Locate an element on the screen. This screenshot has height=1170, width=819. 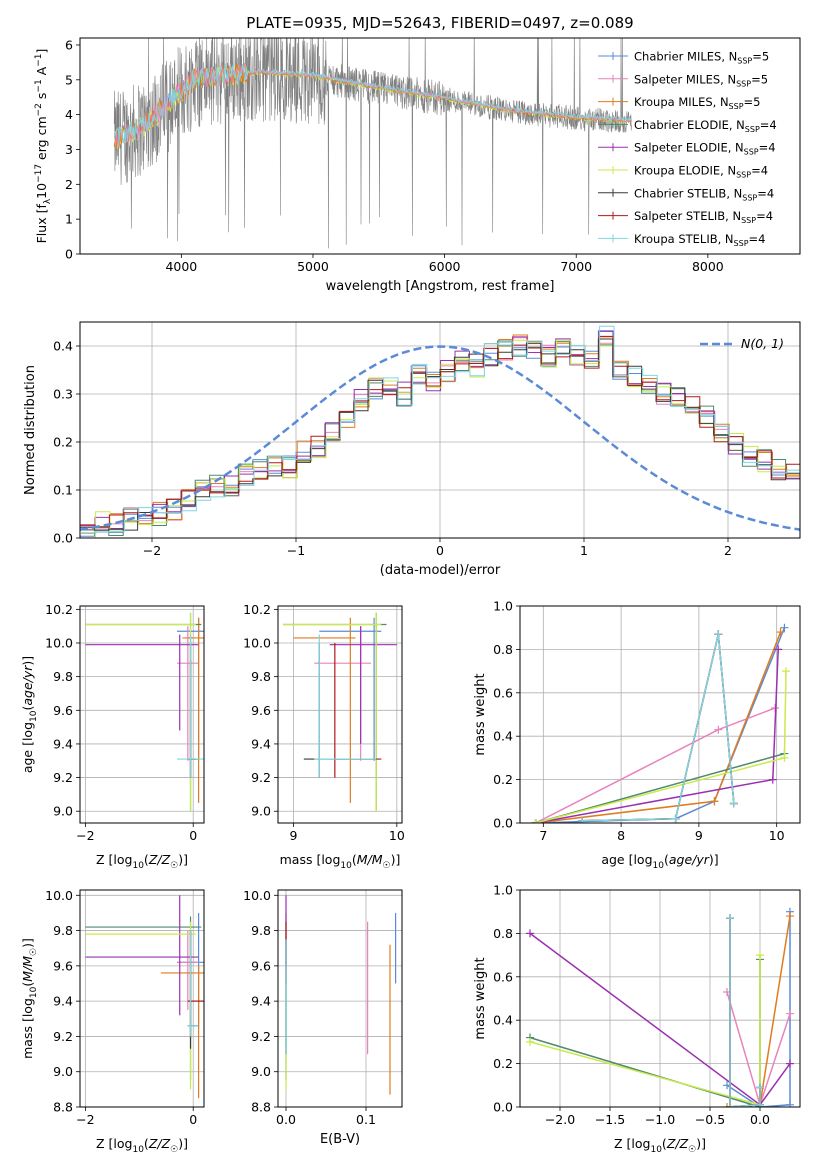
y-axis-label: mass [log10(M/M☉)] is located at coordinates (29, 998).